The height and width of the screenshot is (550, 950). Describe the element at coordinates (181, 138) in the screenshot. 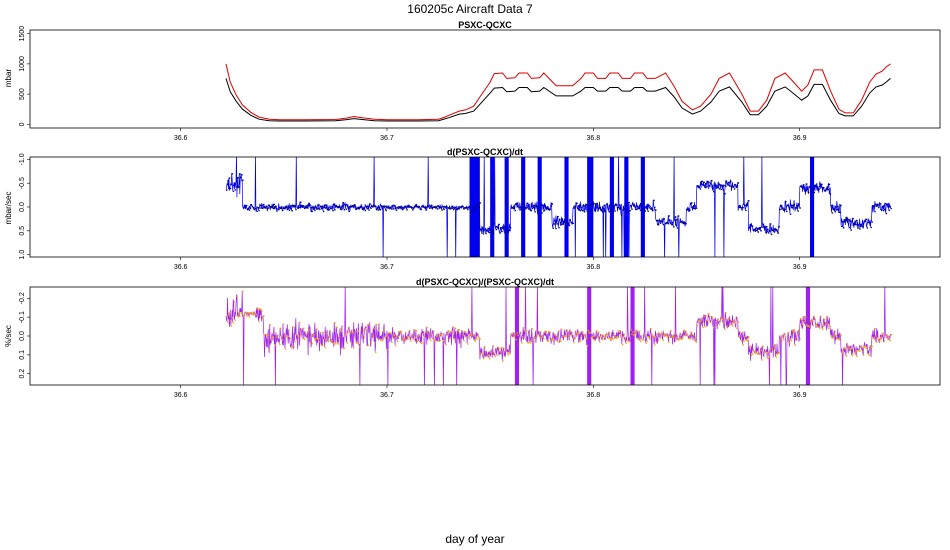

I see `panel-1-x-tick-label: 36.6` at that location.